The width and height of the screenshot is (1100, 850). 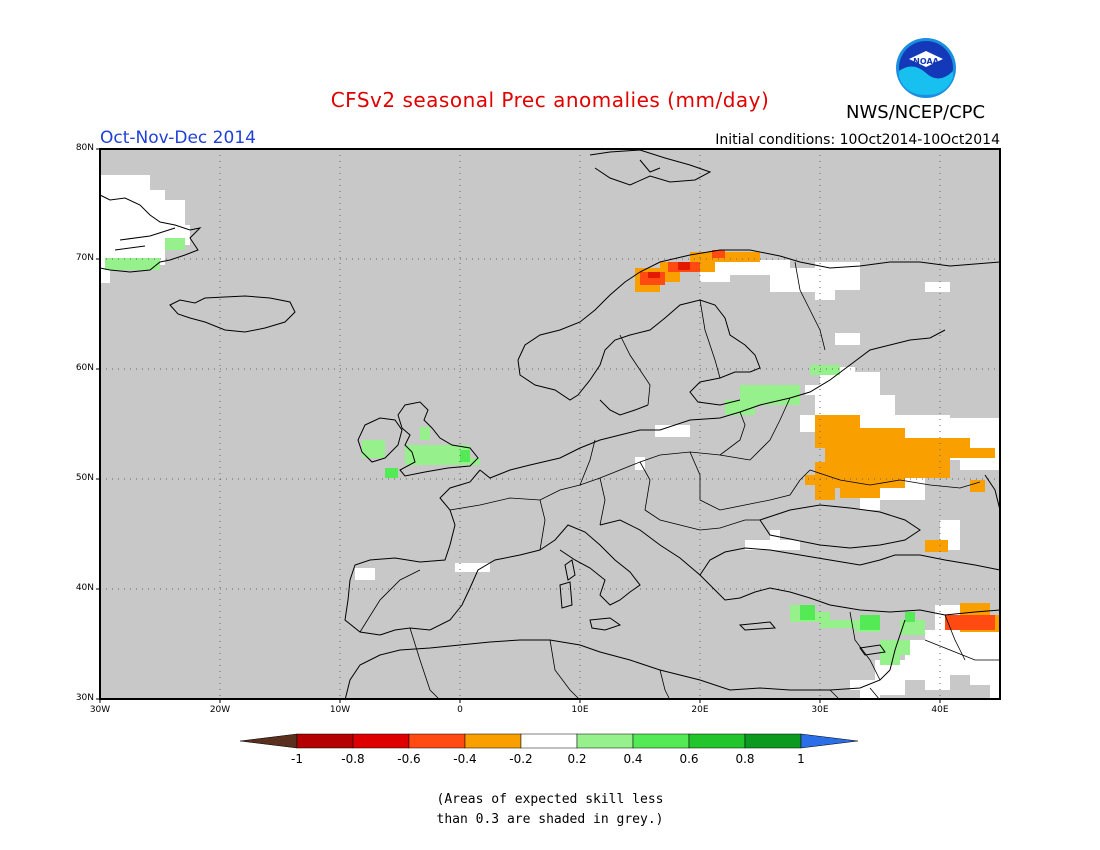 I want to click on lat-tick-label: 40N, so click(x=84, y=588).